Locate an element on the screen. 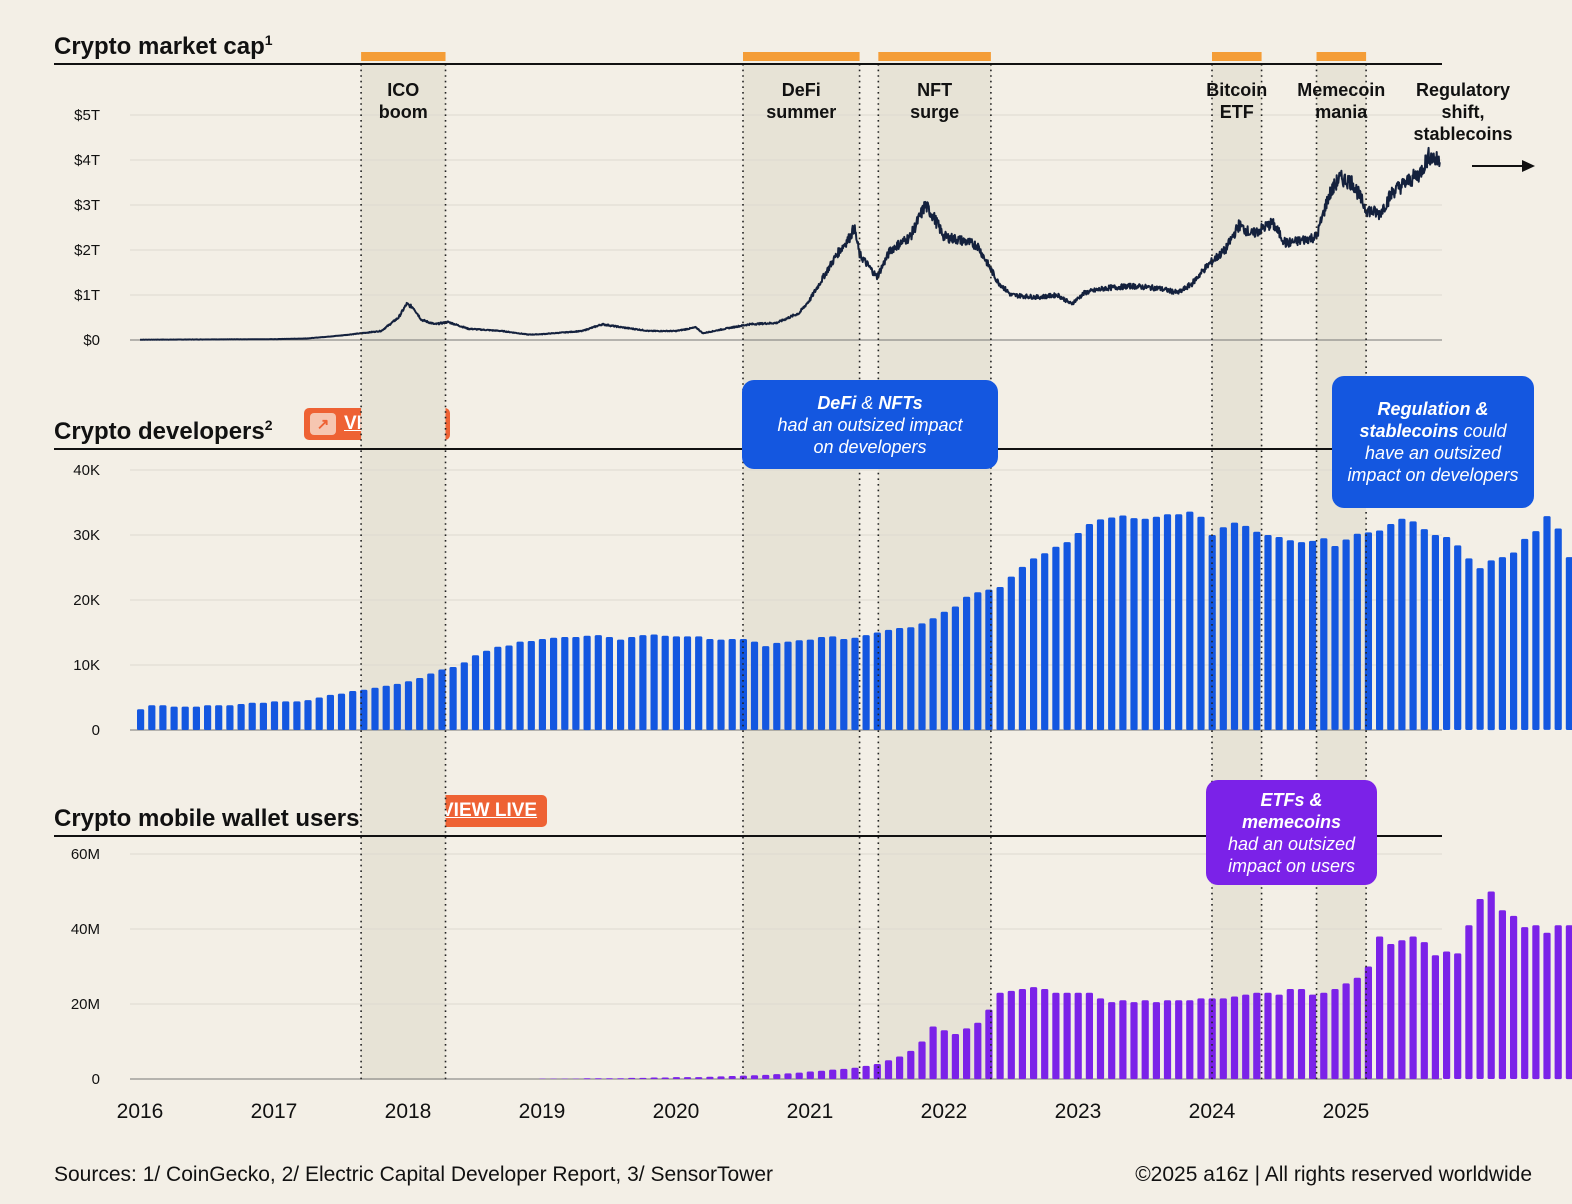  x-year-label: 2020 is located at coordinates (676, 1111).